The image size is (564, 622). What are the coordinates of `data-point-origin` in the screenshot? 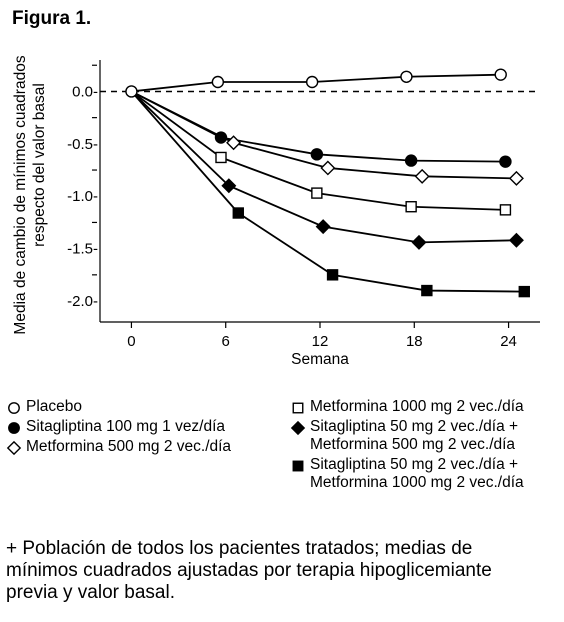 It's located at (131, 91).